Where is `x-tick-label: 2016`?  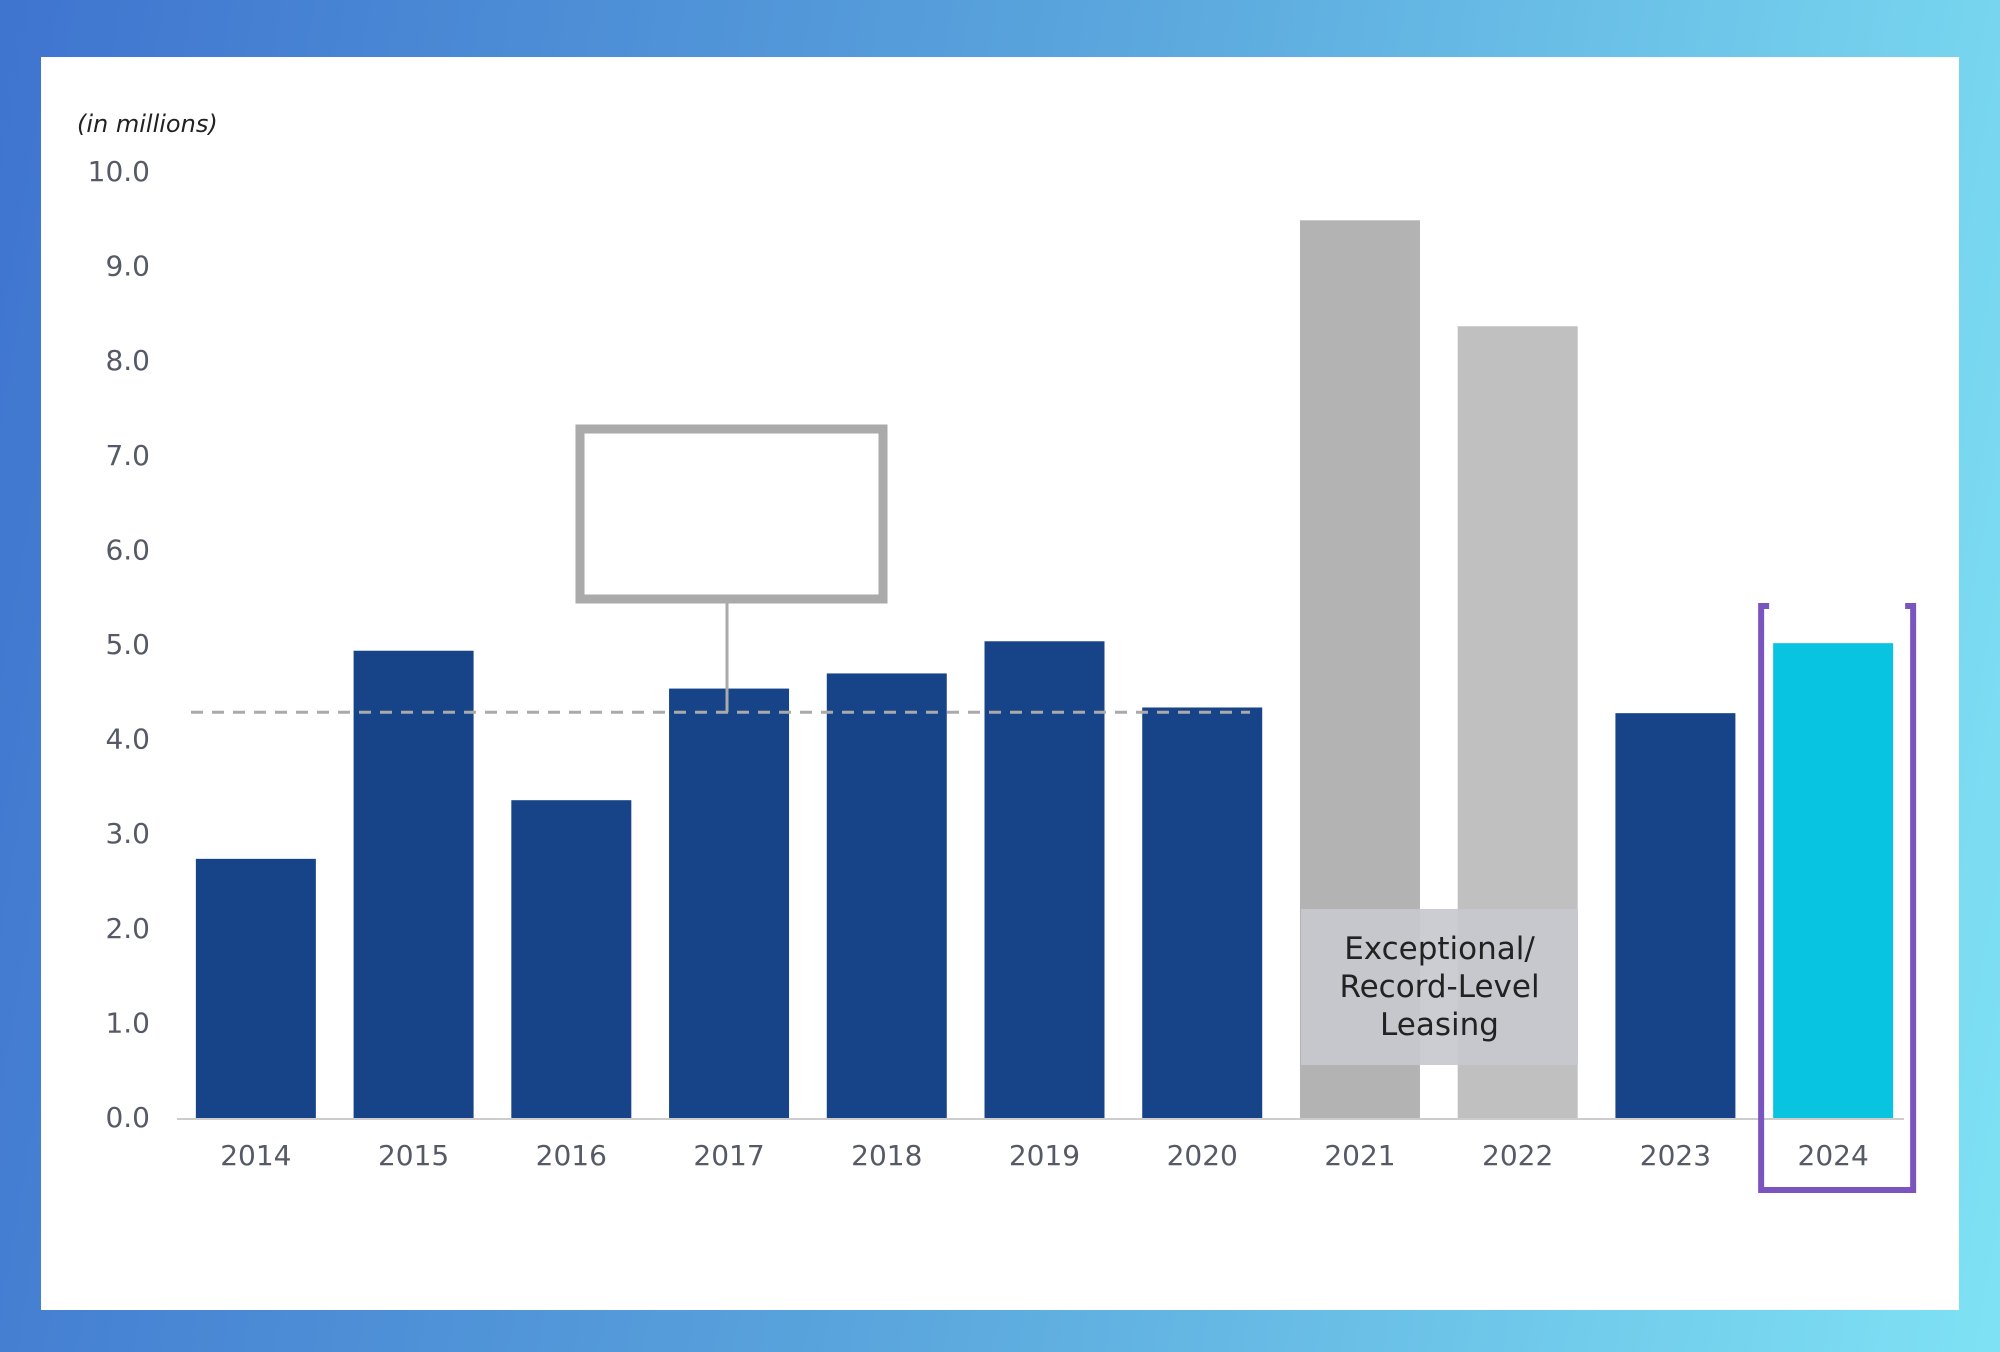 x-tick-label: 2016 is located at coordinates (571, 1155).